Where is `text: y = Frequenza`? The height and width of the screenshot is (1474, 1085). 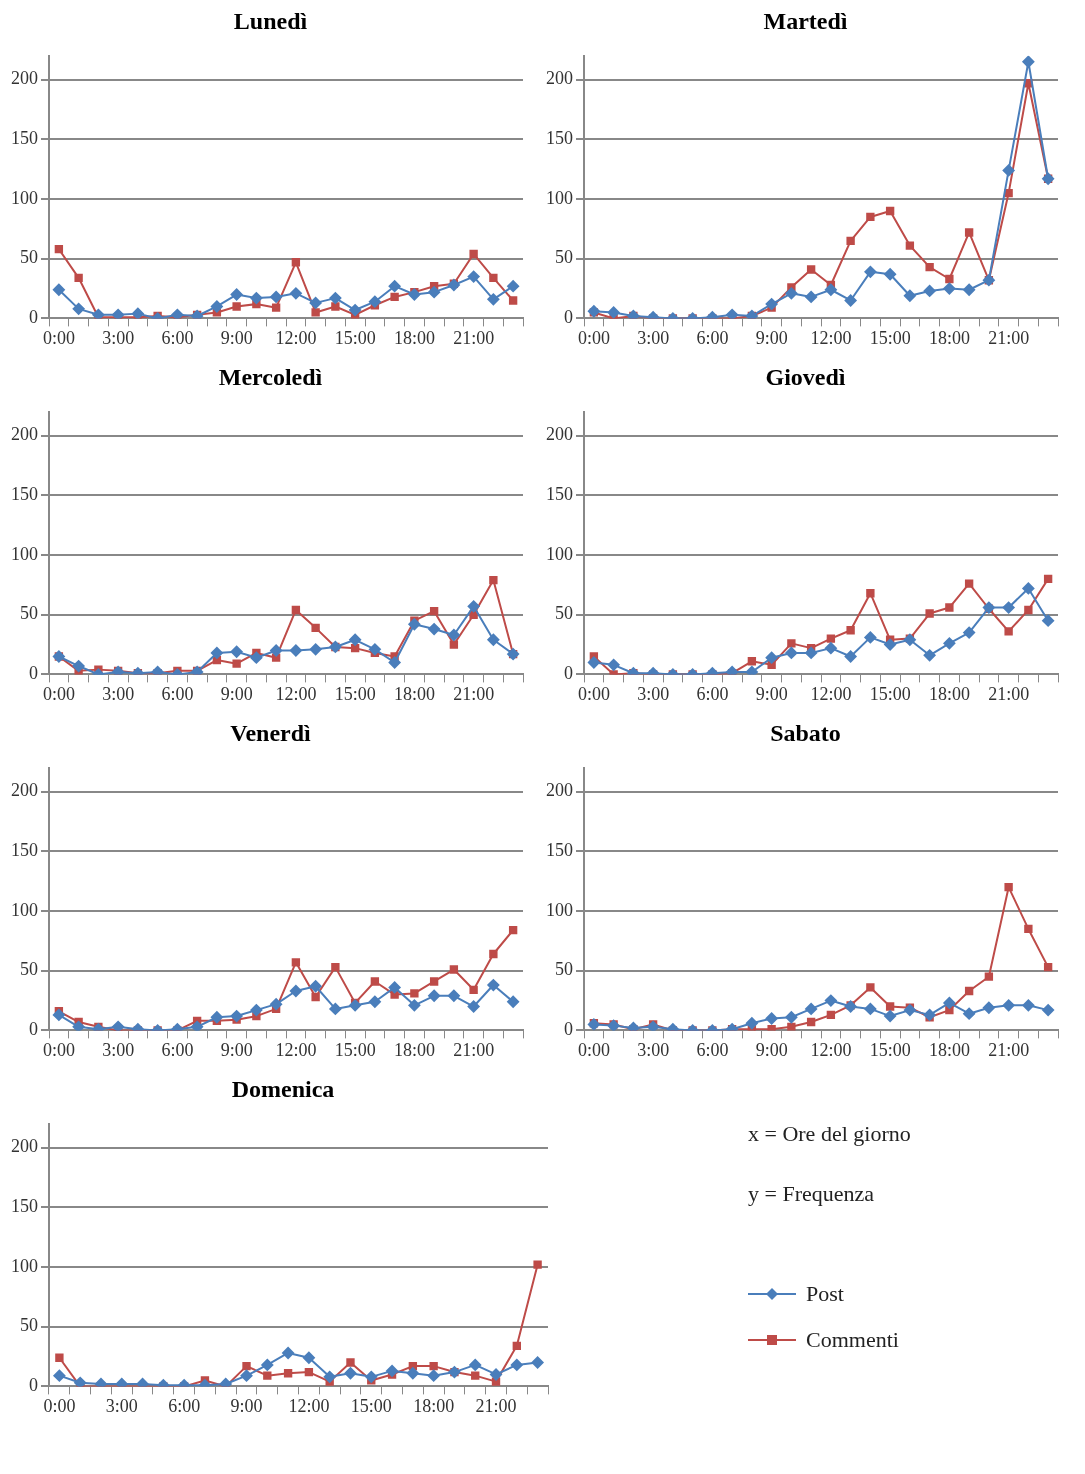 text: y = Frequenza is located at coordinates (812, 1194).